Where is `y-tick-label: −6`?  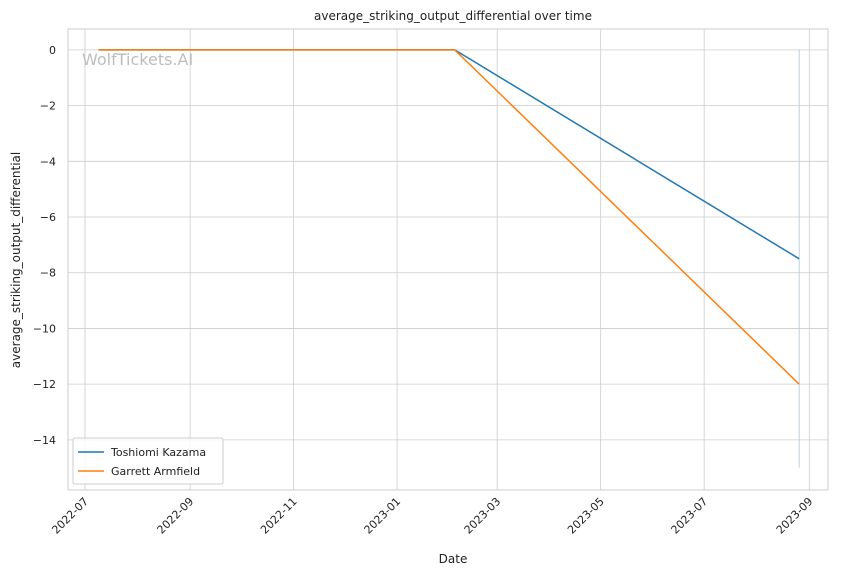
y-tick-label: −6 is located at coordinates (48, 217).